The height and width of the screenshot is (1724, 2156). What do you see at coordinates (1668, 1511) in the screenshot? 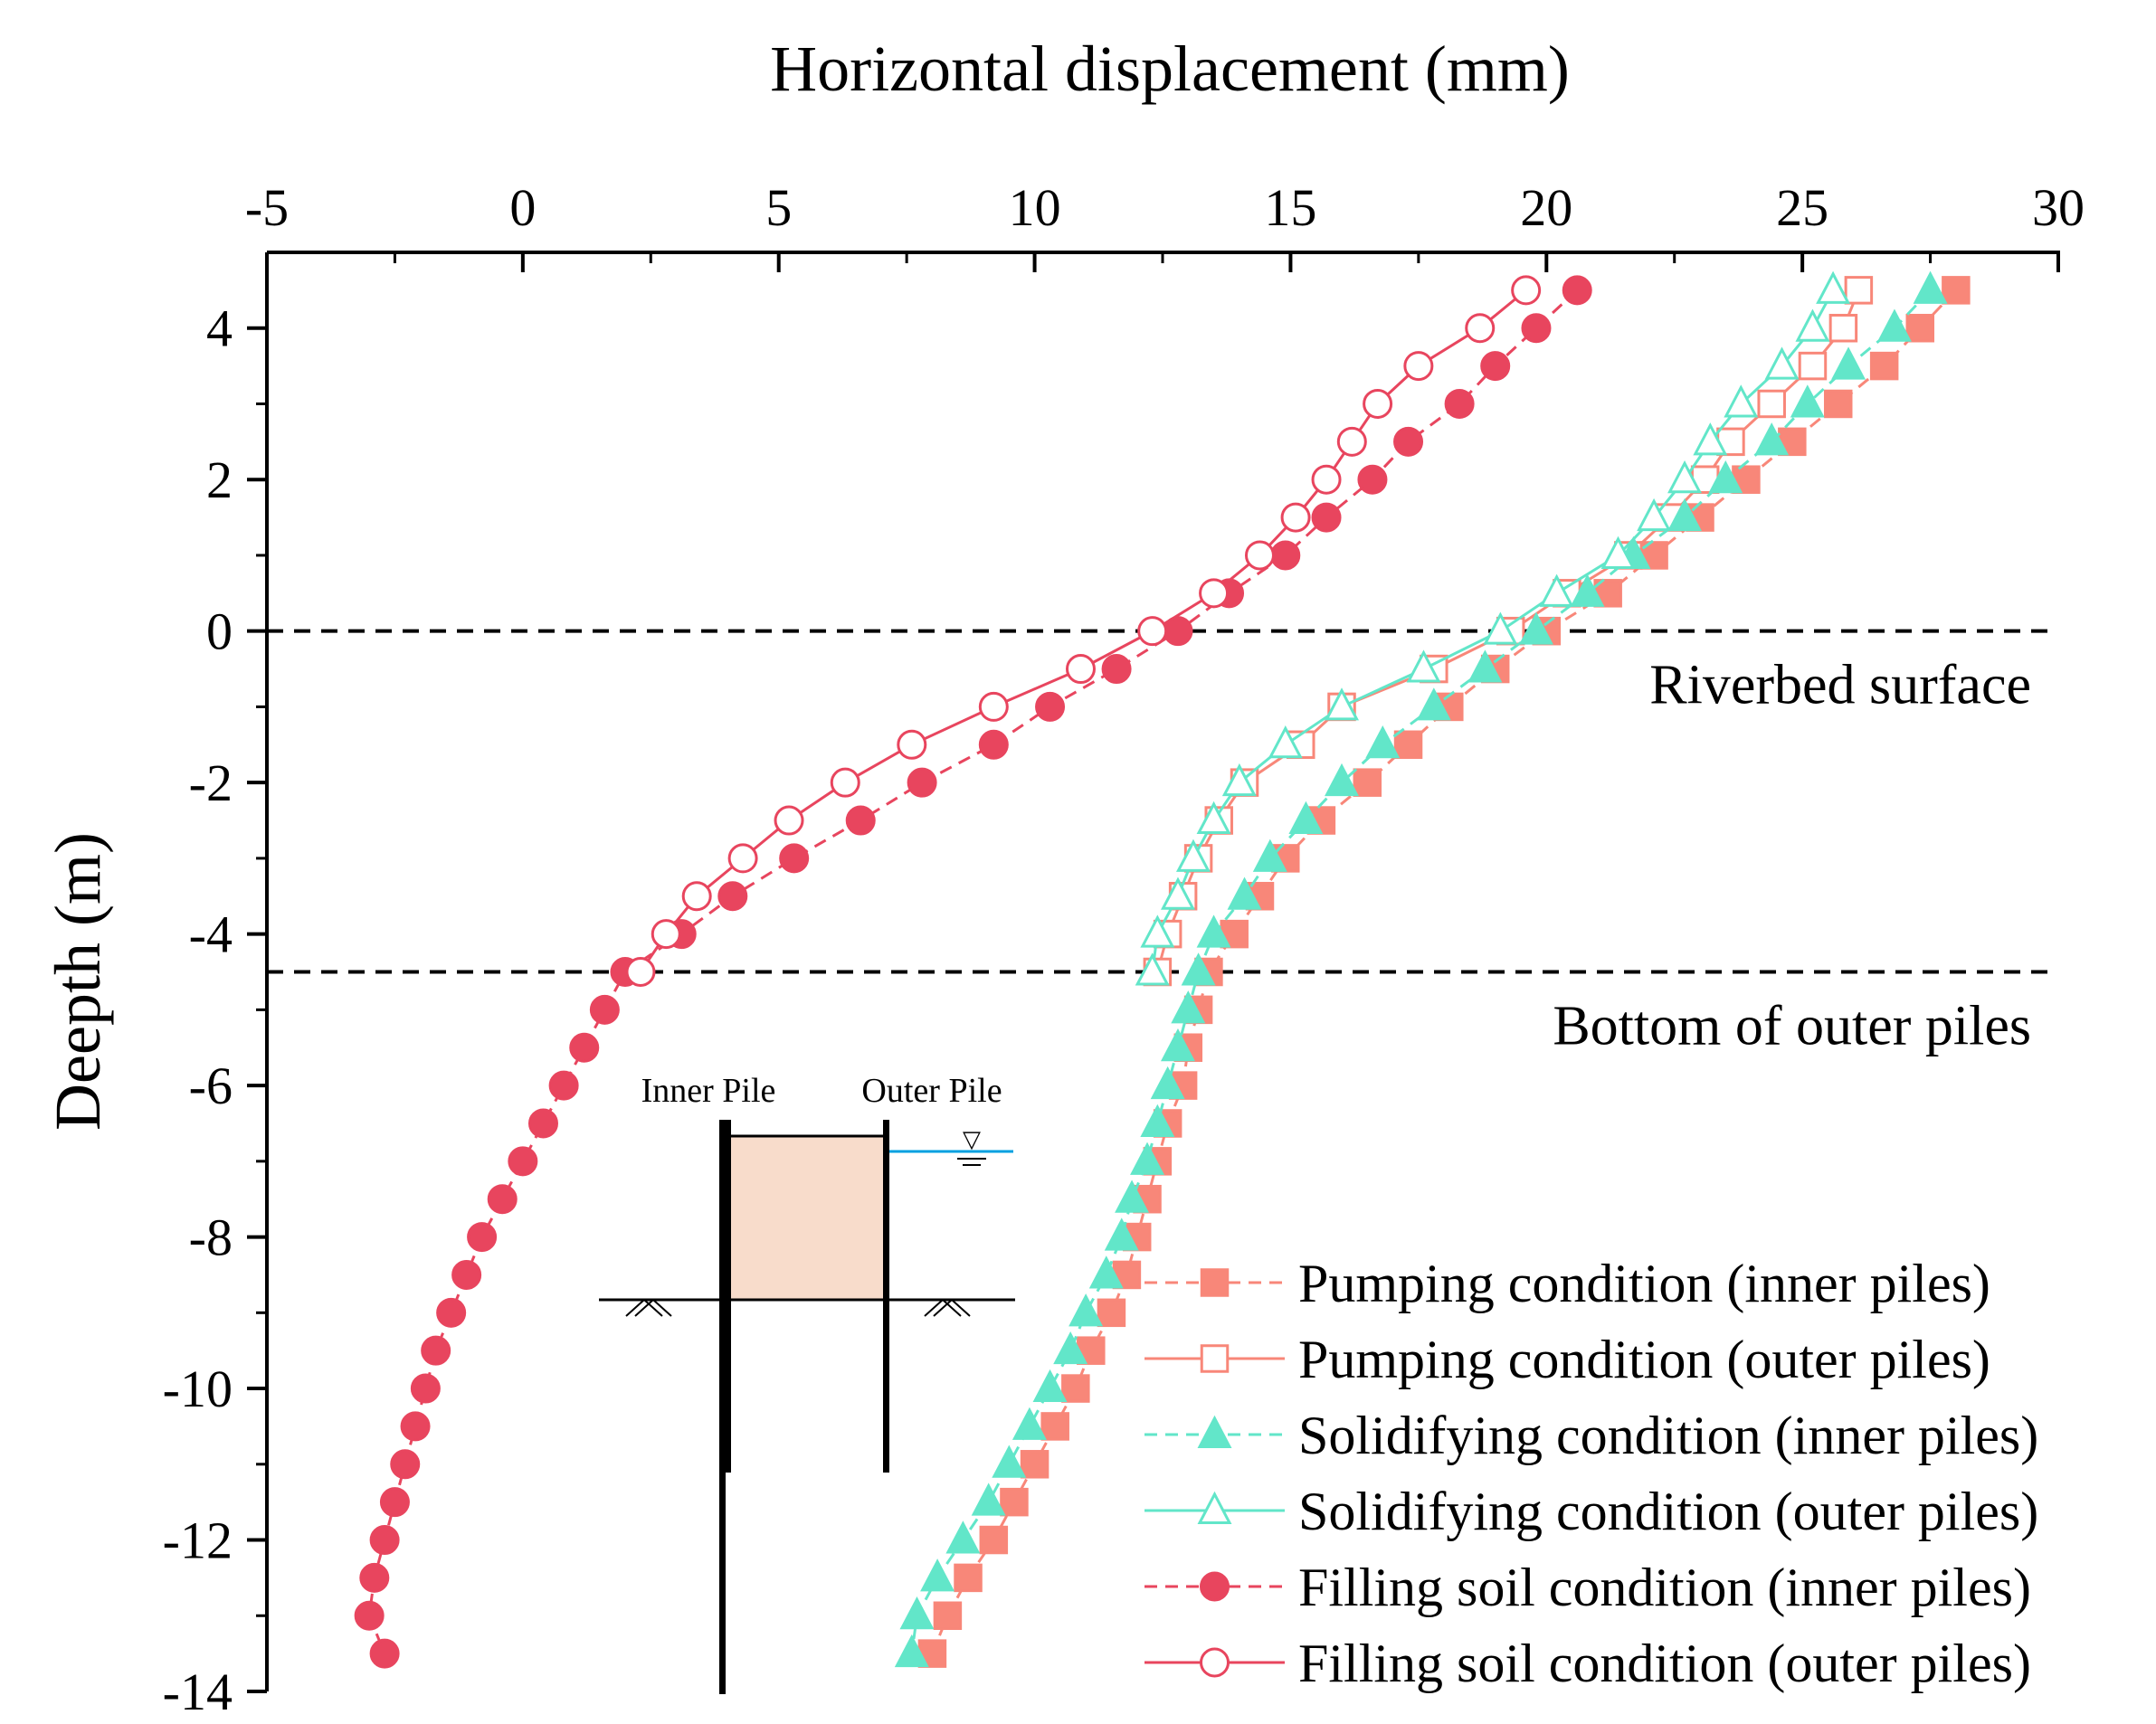
I see `legend-label: Solidifying condition (outer piles)` at bounding box center [1668, 1511].